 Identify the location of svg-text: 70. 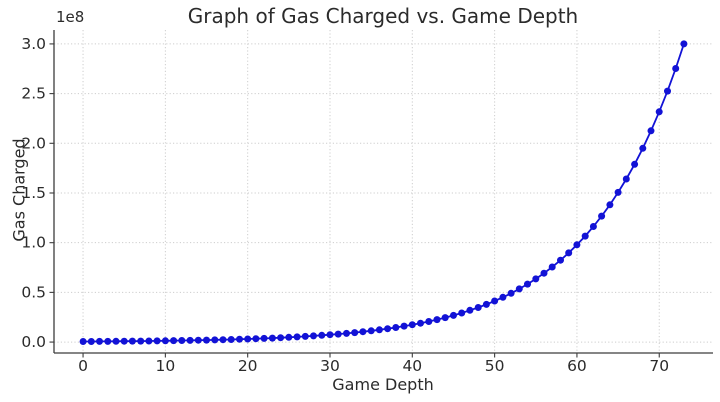
(659, 366).